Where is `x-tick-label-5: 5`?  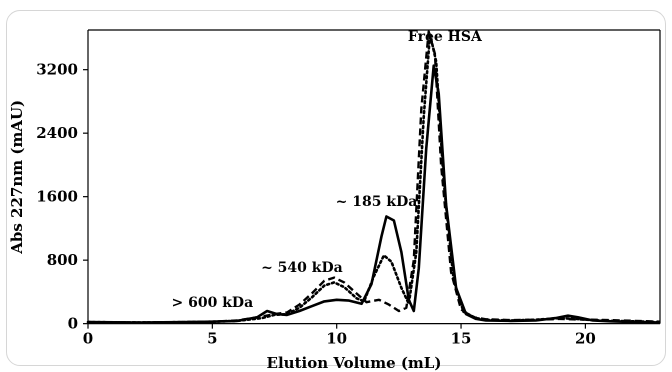
x-tick-label-5: 5 is located at coordinates (212, 339).